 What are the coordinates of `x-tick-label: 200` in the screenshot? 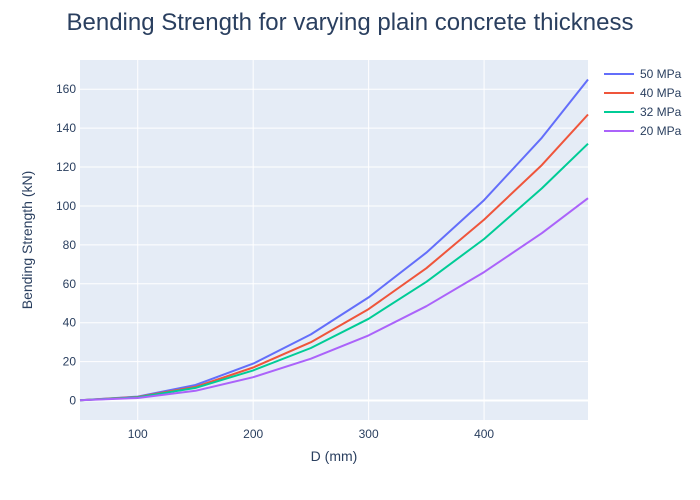 It's located at (253, 434).